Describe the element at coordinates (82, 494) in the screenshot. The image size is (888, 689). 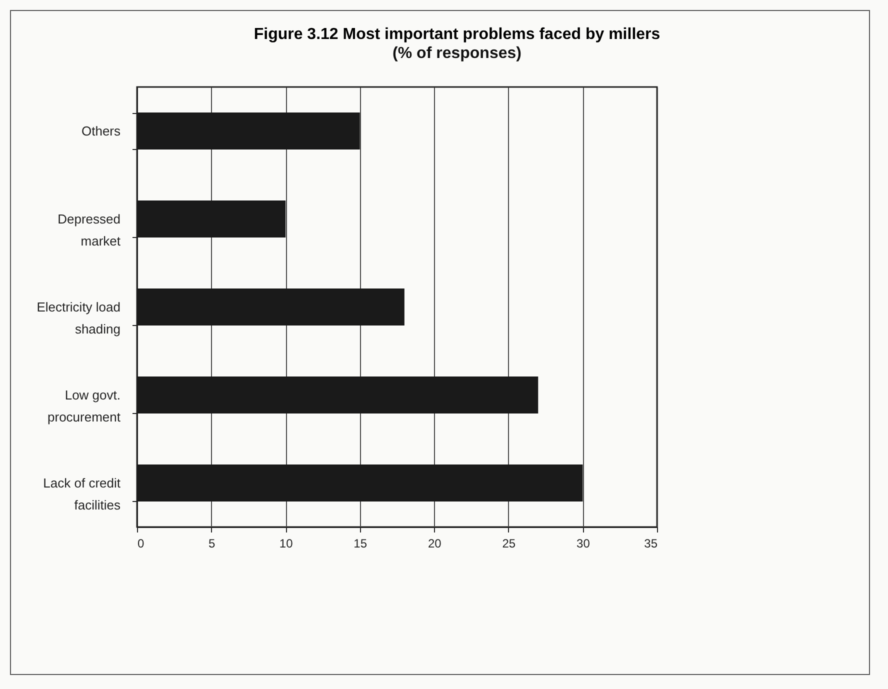
I see `y-tick-label: Lack of credit facilities` at that location.